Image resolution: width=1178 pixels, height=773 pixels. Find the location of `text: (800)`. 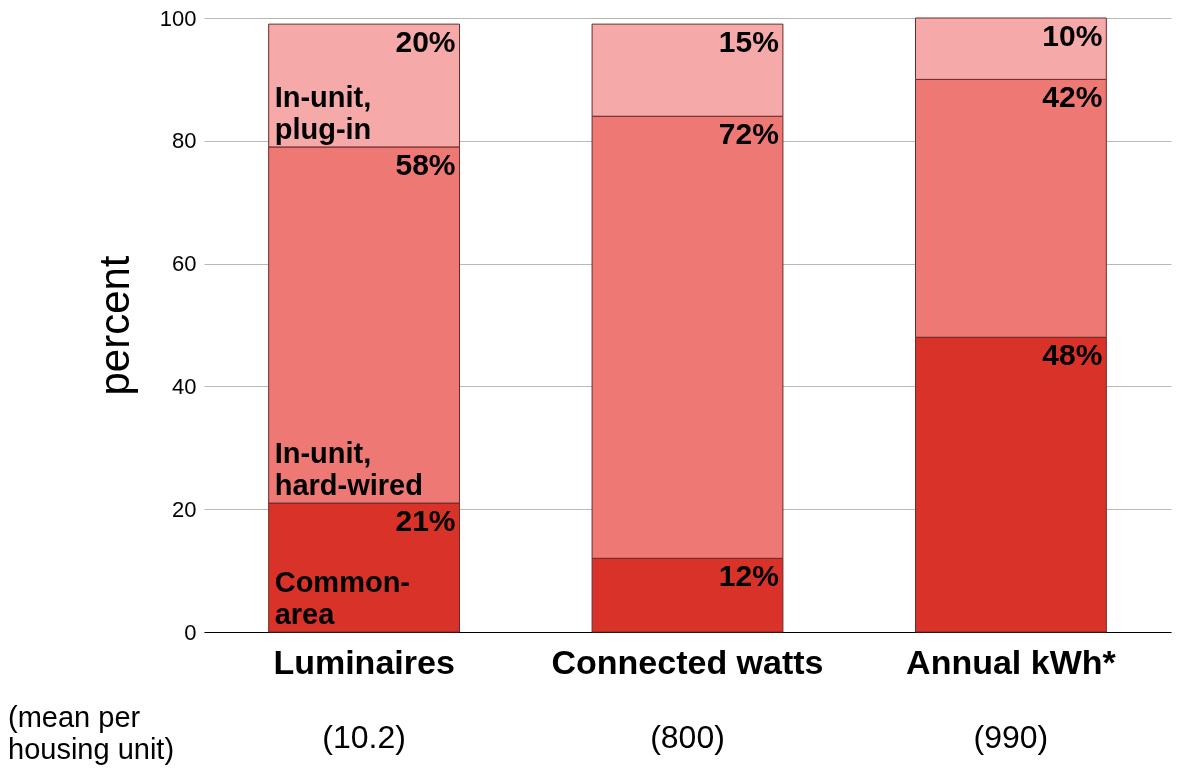

text: (800) is located at coordinates (687, 737).